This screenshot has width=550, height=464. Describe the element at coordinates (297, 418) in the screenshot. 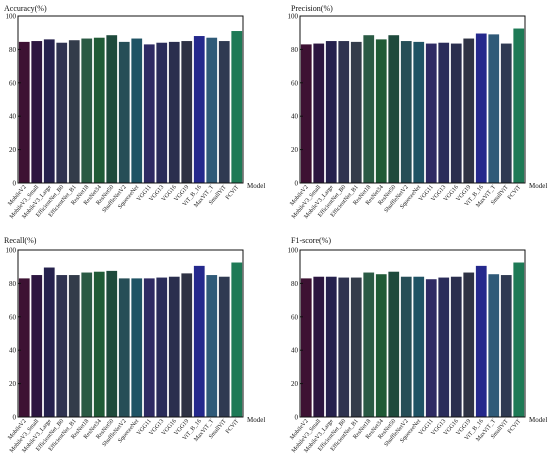

I see `f1-score-y-tick-label: 0` at that location.